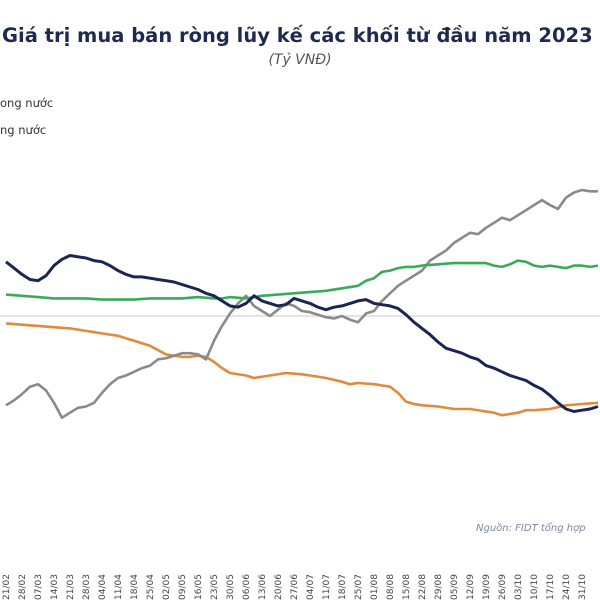 The height and width of the screenshot is (600, 600). What do you see at coordinates (343, 587) in the screenshot?
I see `x-tick-label: 18/07` at bounding box center [343, 587].